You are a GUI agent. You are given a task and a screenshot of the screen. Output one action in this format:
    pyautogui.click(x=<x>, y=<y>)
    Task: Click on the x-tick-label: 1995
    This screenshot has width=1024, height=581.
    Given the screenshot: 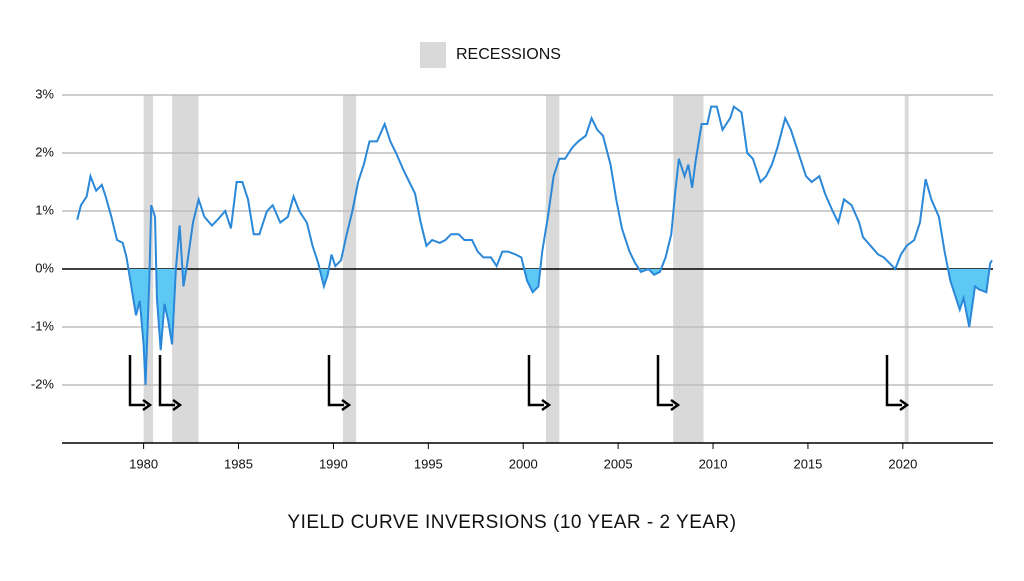 What is the action you would take?
    pyautogui.click(x=428, y=463)
    